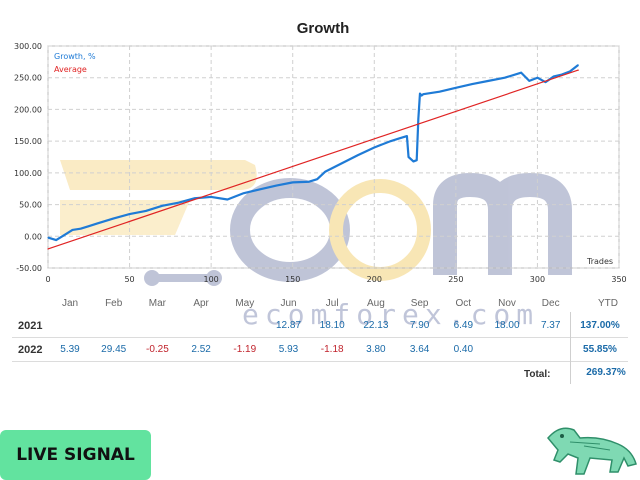  I want to click on x-tick-label: 150, so click(292, 279).